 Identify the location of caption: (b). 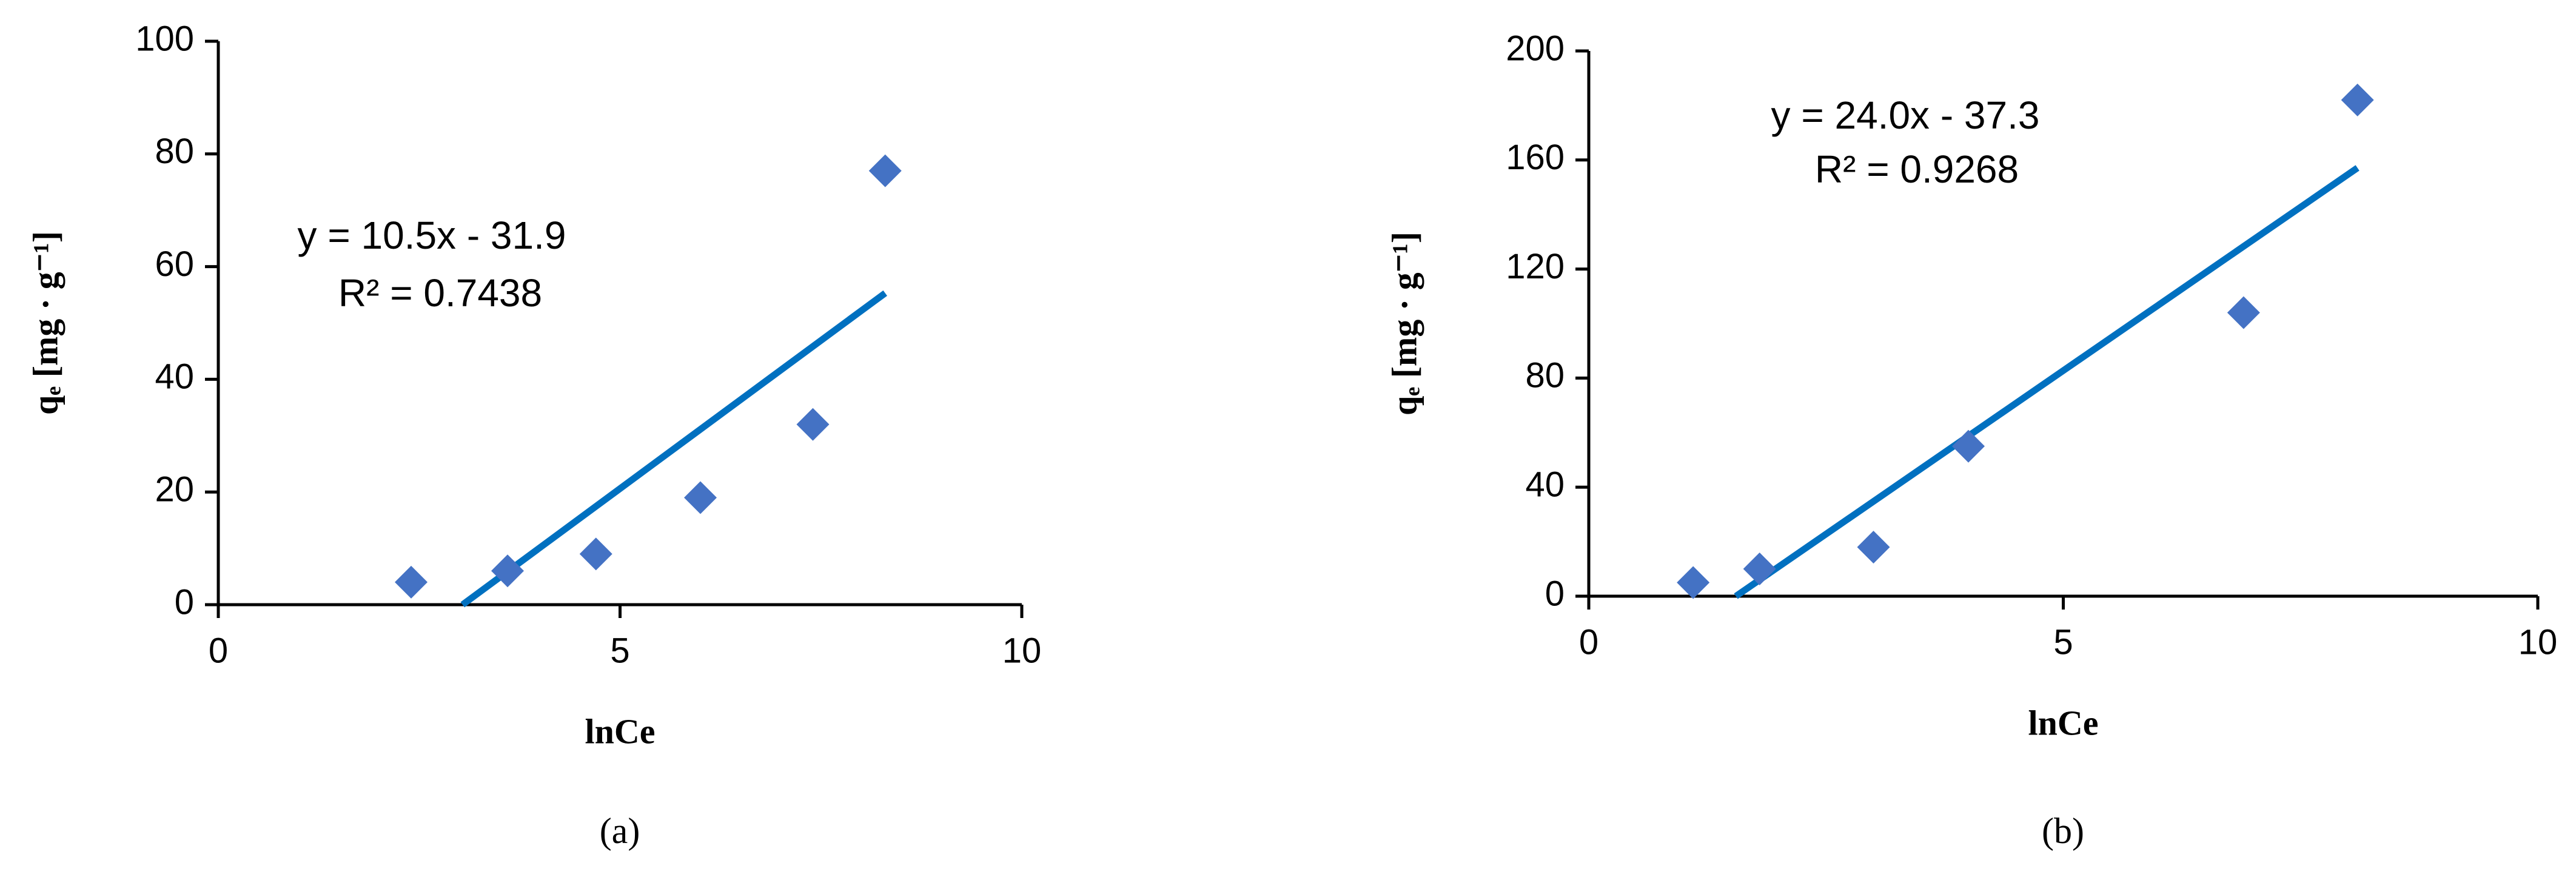
(2063, 831).